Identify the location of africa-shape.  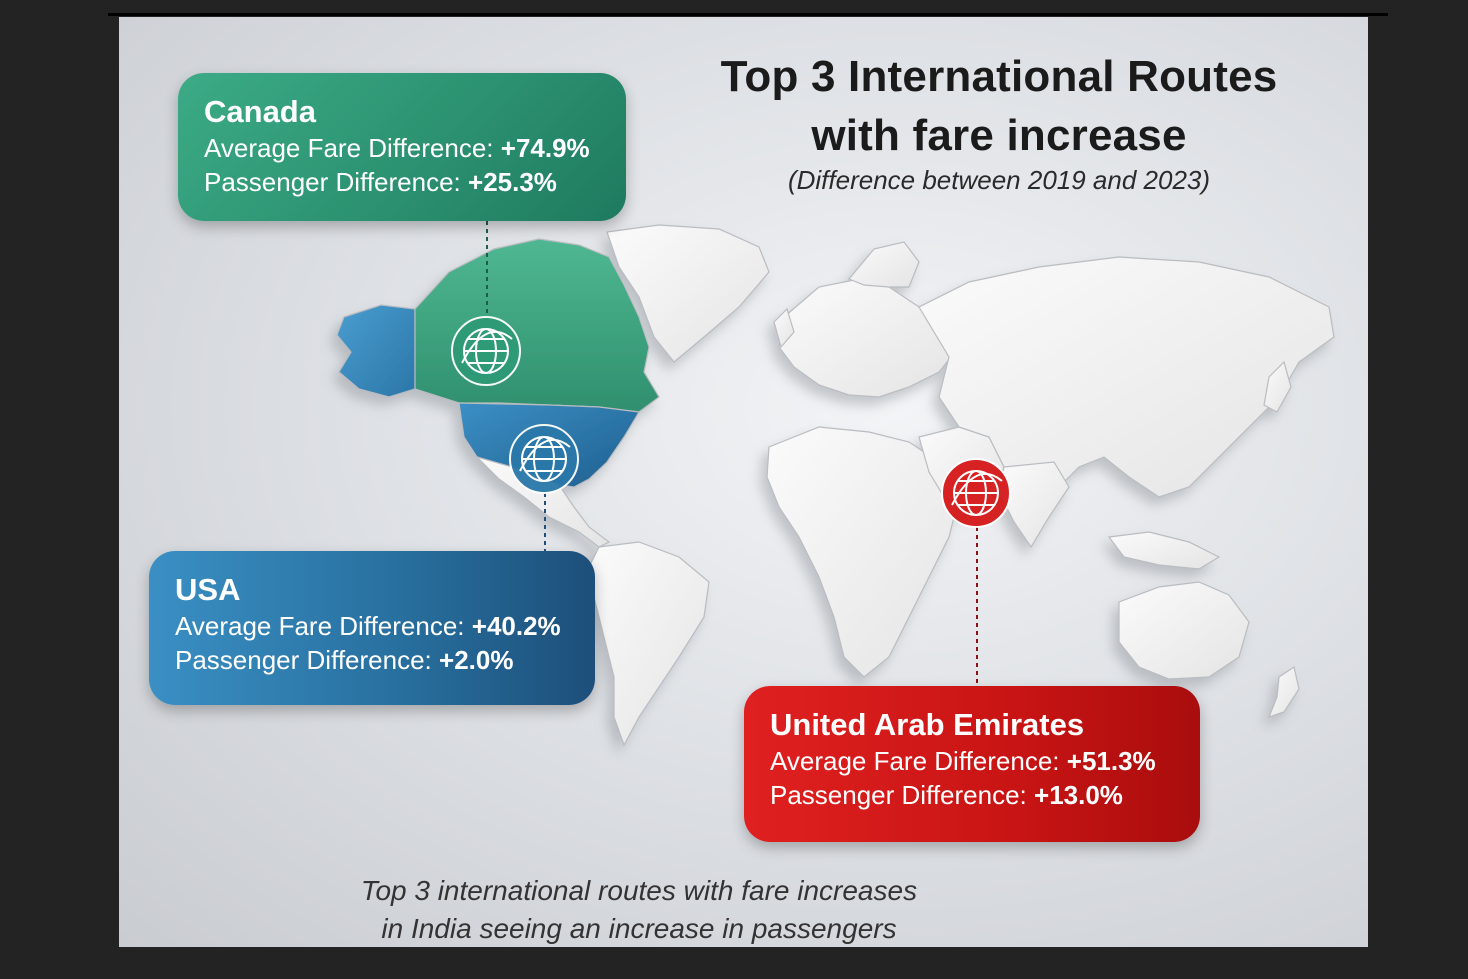
(863, 552).